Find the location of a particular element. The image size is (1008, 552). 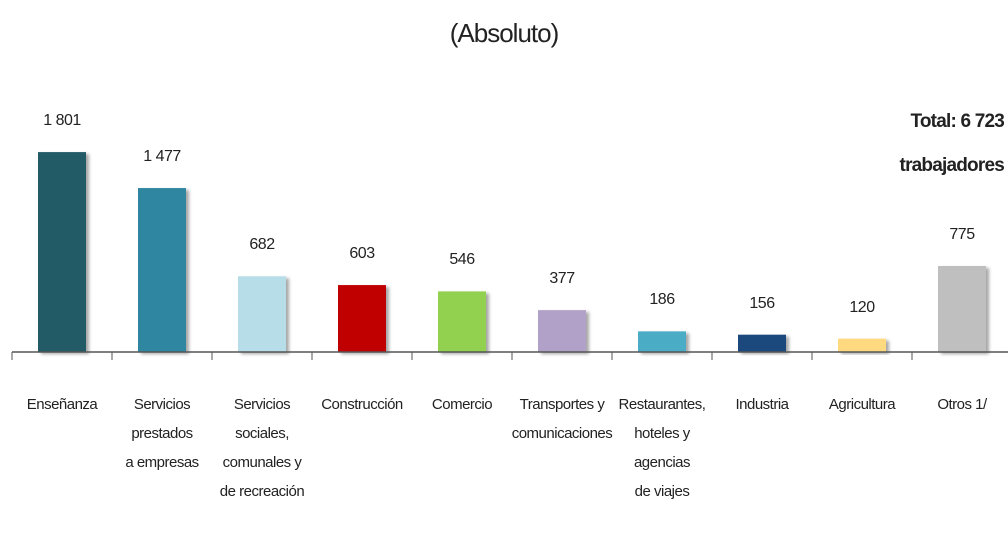

x-tick-label: Otros 1/ is located at coordinates (962, 404).